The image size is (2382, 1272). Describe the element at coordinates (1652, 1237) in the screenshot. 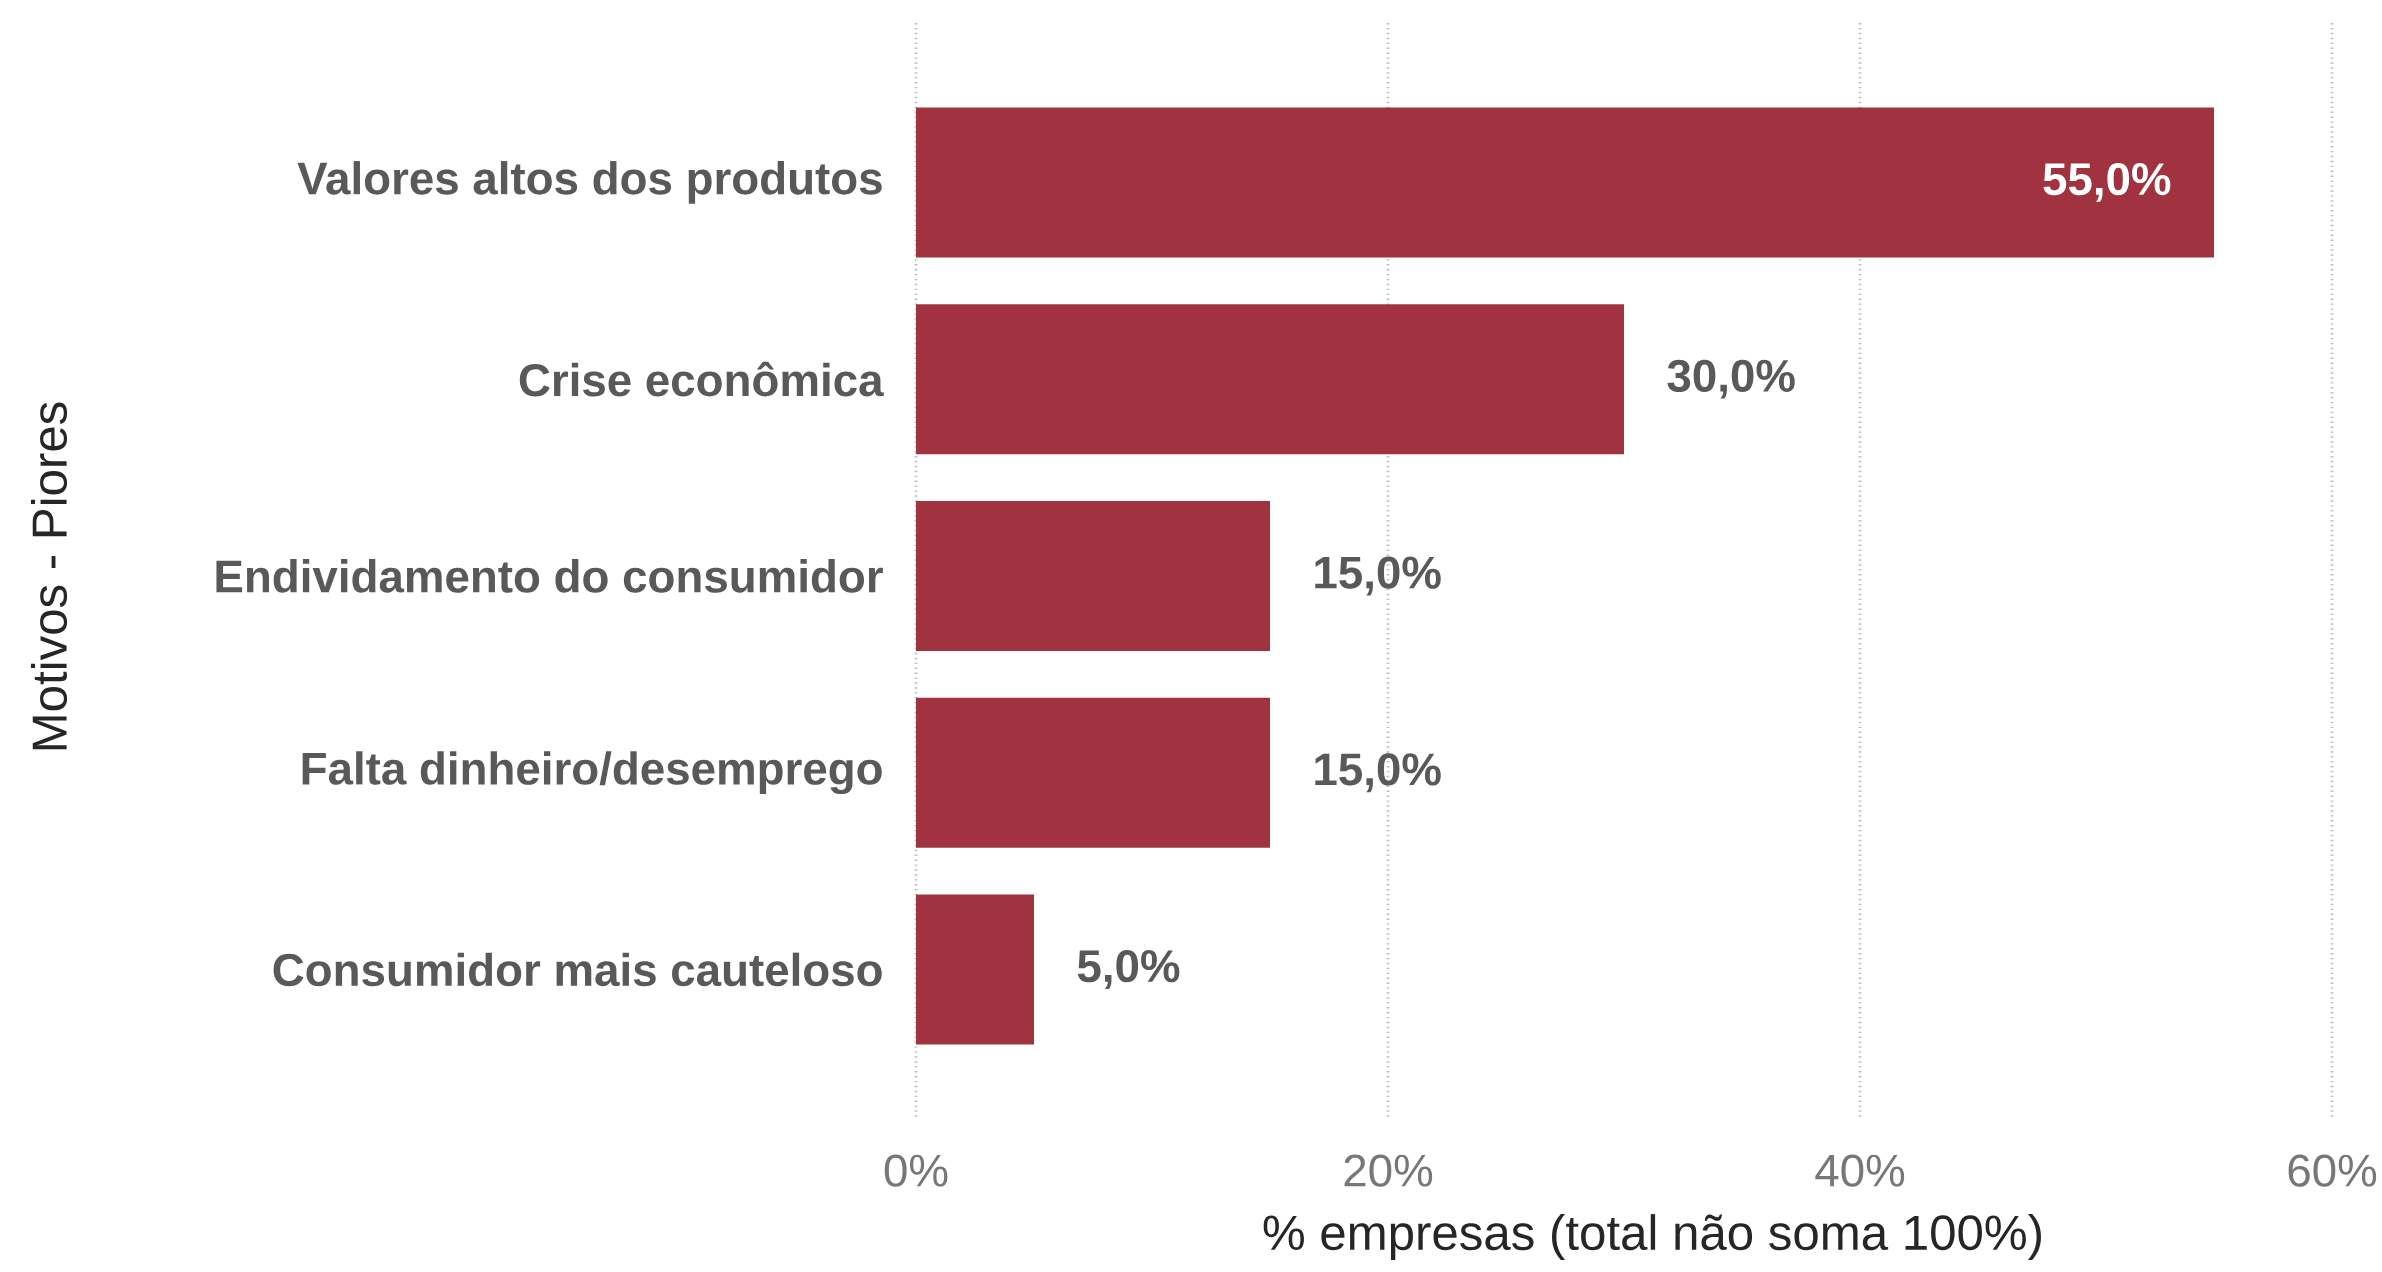

I see `x-axis-title: % empresas (total não soma 100%)` at that location.